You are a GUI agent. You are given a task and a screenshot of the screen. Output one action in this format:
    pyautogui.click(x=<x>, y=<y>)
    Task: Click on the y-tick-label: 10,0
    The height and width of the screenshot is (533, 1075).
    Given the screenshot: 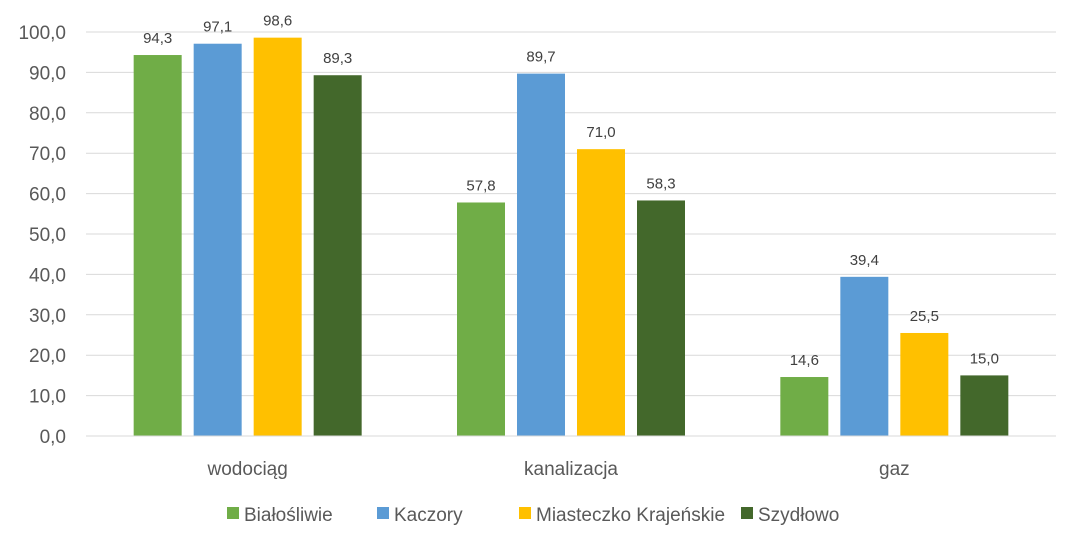 What is the action you would take?
    pyautogui.click(x=47, y=397)
    